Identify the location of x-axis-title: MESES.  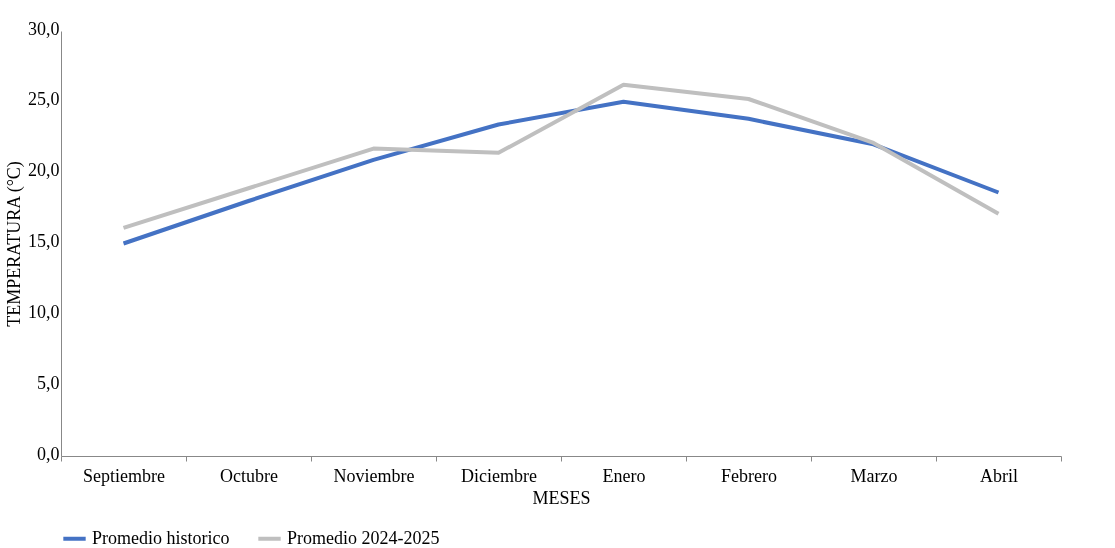
(561, 497).